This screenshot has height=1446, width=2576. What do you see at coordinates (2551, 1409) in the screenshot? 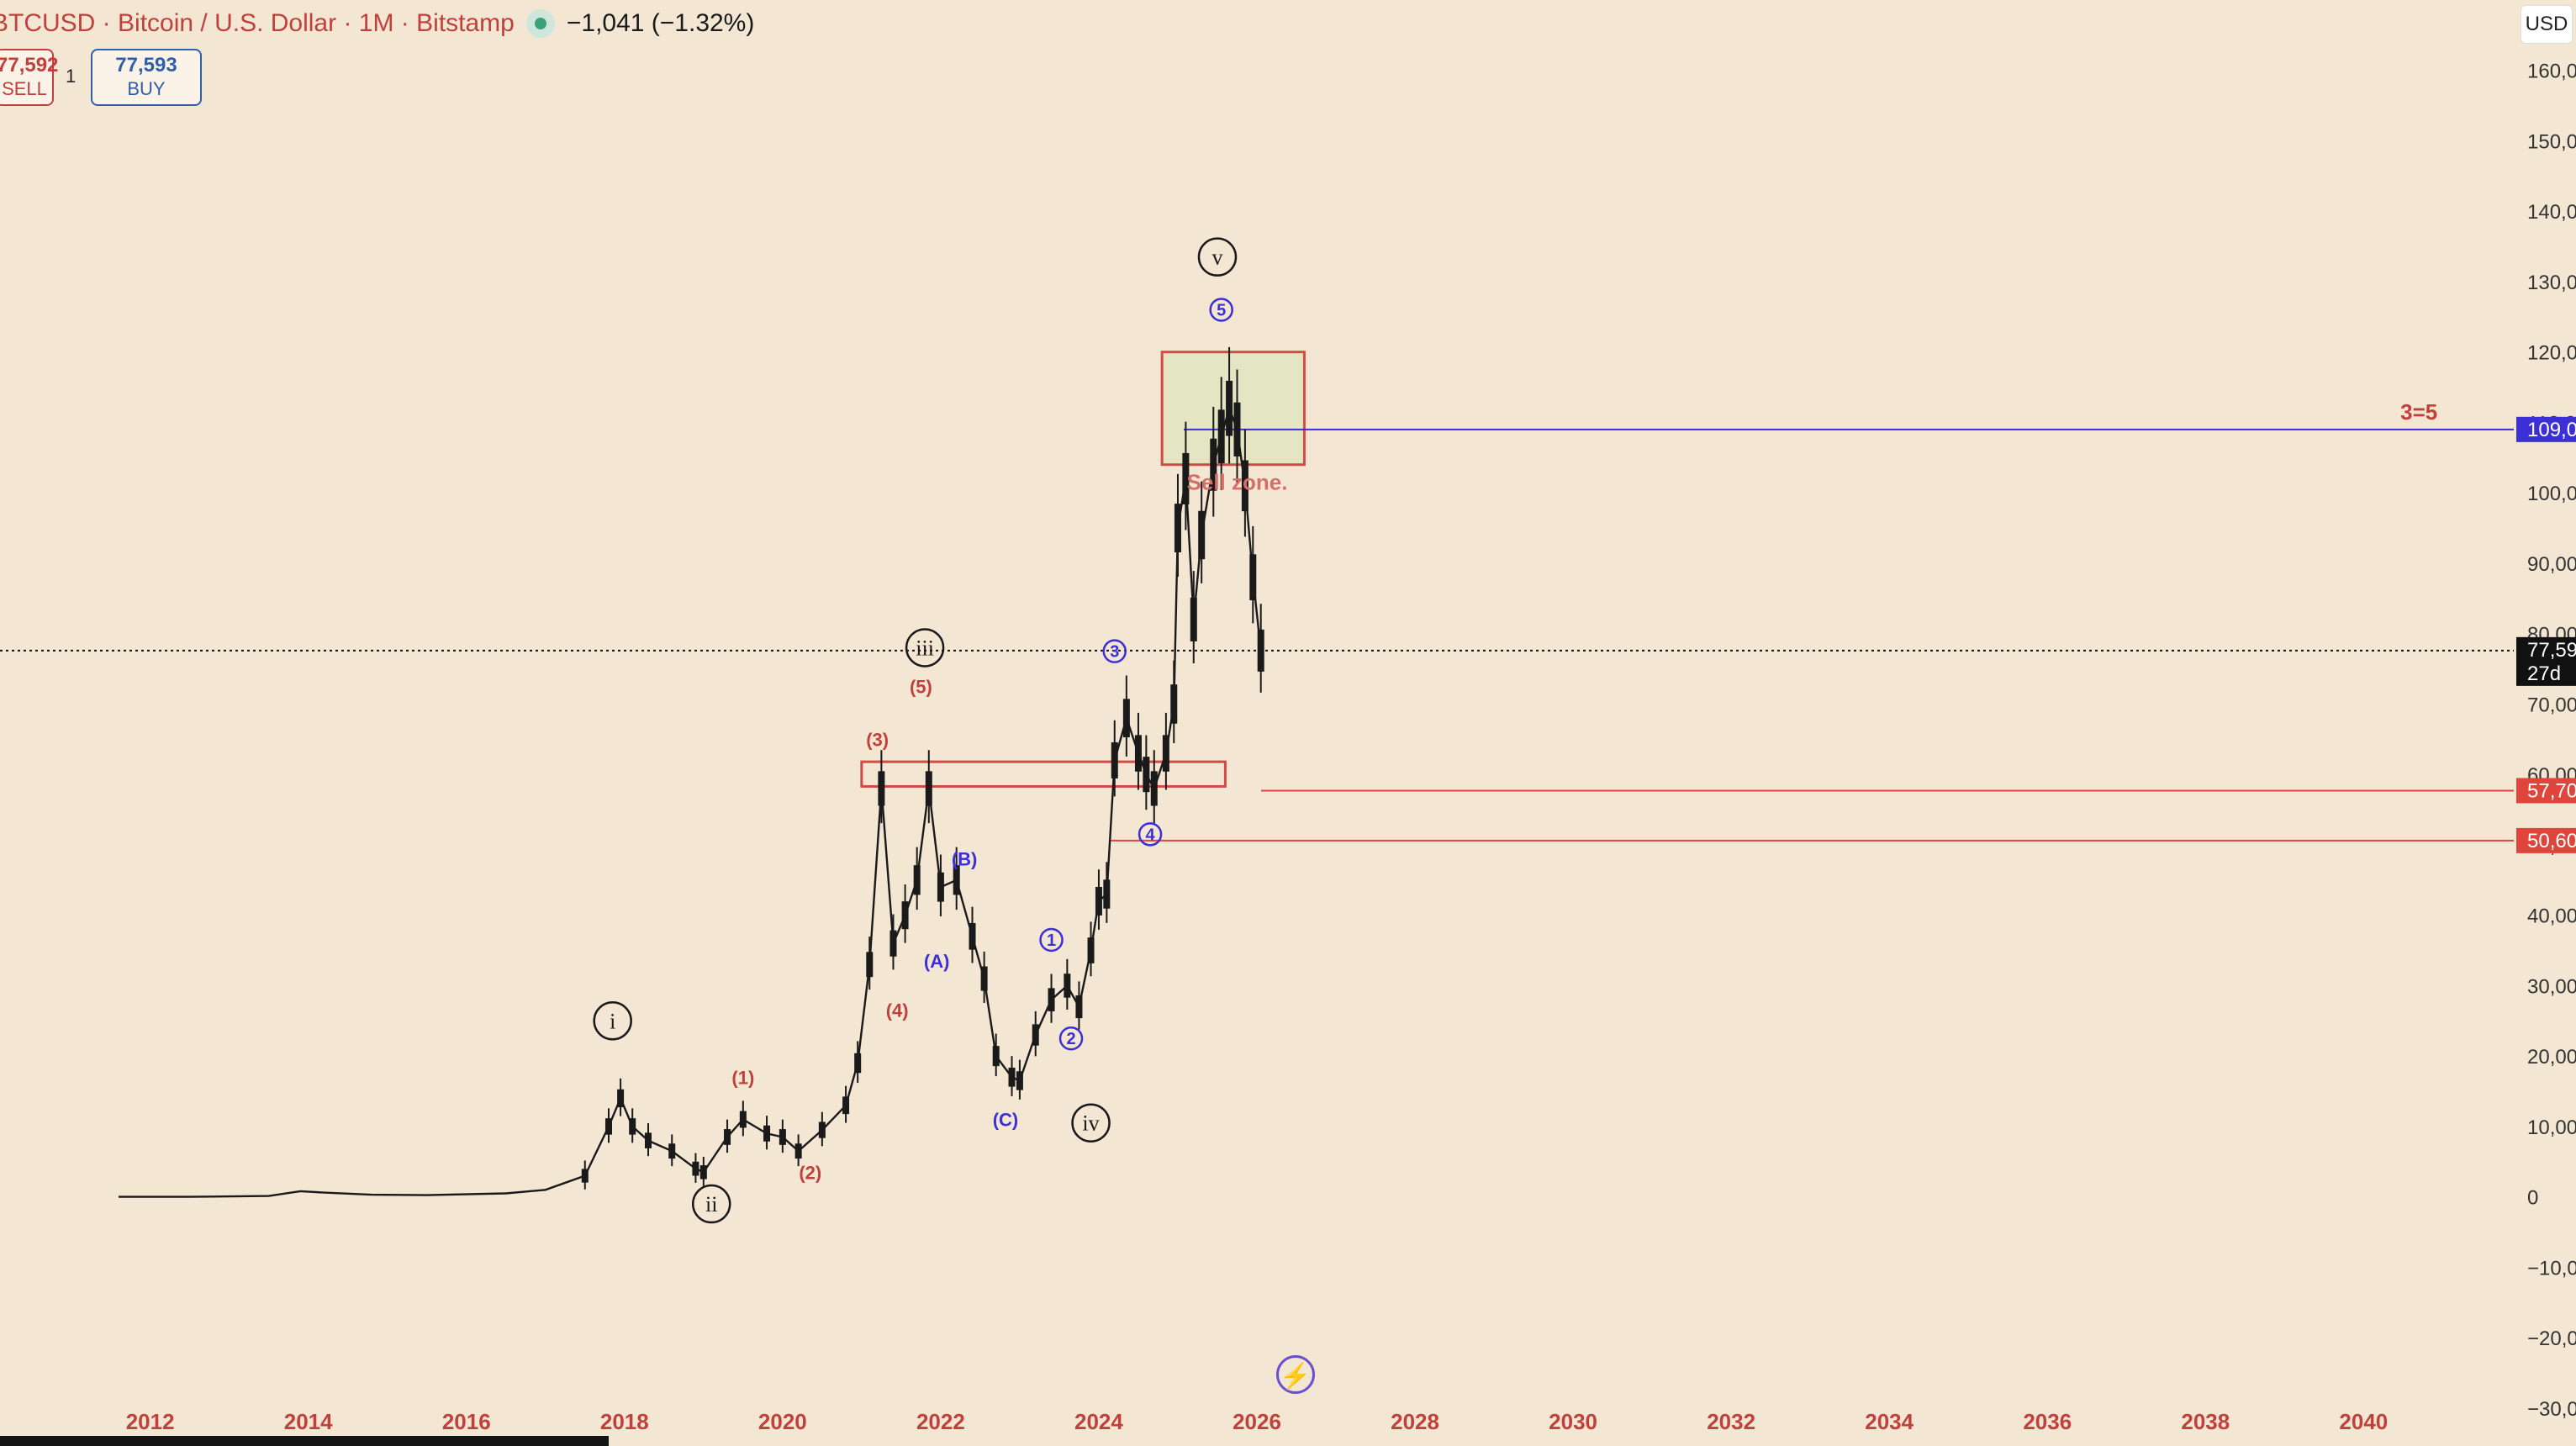
I see `y-tick-label: −30,000` at bounding box center [2551, 1409].